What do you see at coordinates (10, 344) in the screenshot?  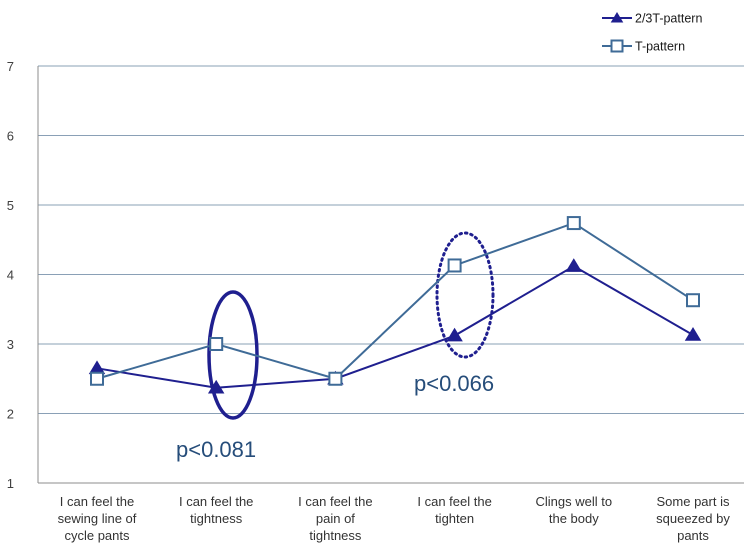 I see `y-tick-label: 3` at bounding box center [10, 344].